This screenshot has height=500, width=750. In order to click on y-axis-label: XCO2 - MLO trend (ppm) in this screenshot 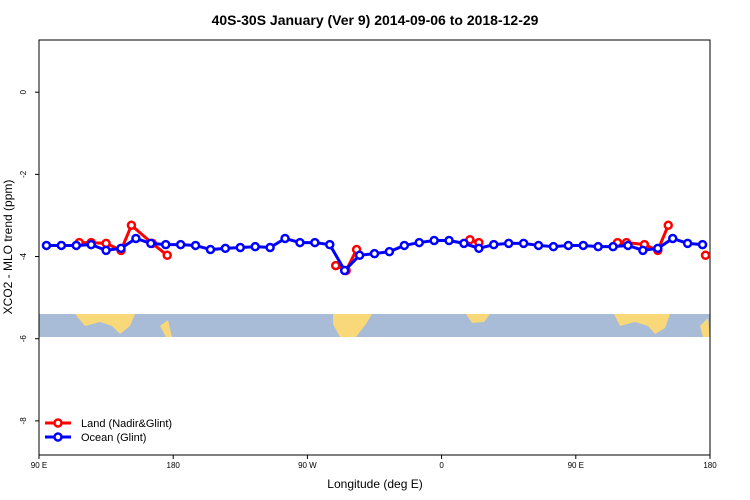, I will do `click(8, 247)`.